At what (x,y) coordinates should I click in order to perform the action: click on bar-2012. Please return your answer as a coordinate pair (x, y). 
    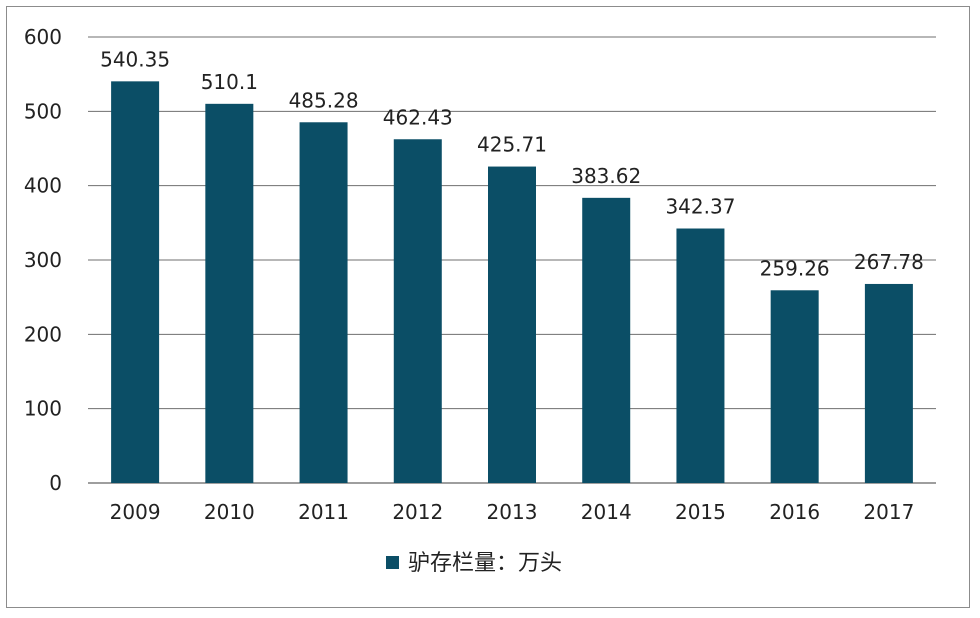
    Looking at the image, I should click on (417, 311).